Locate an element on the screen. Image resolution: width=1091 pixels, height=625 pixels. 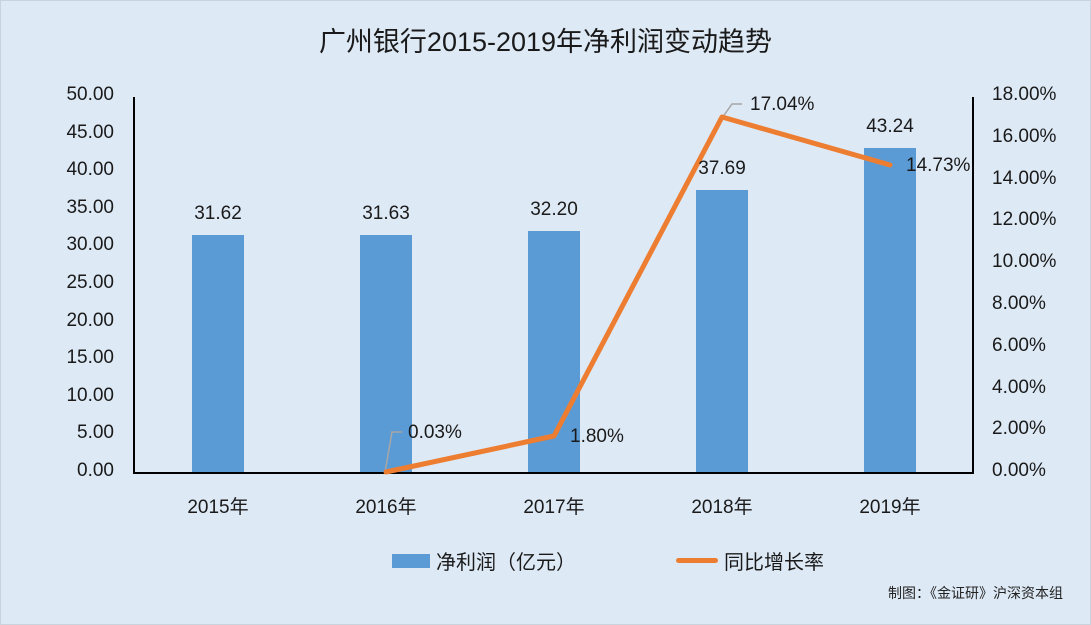
legend-label: 净利润（亿元） is located at coordinates (506, 563).